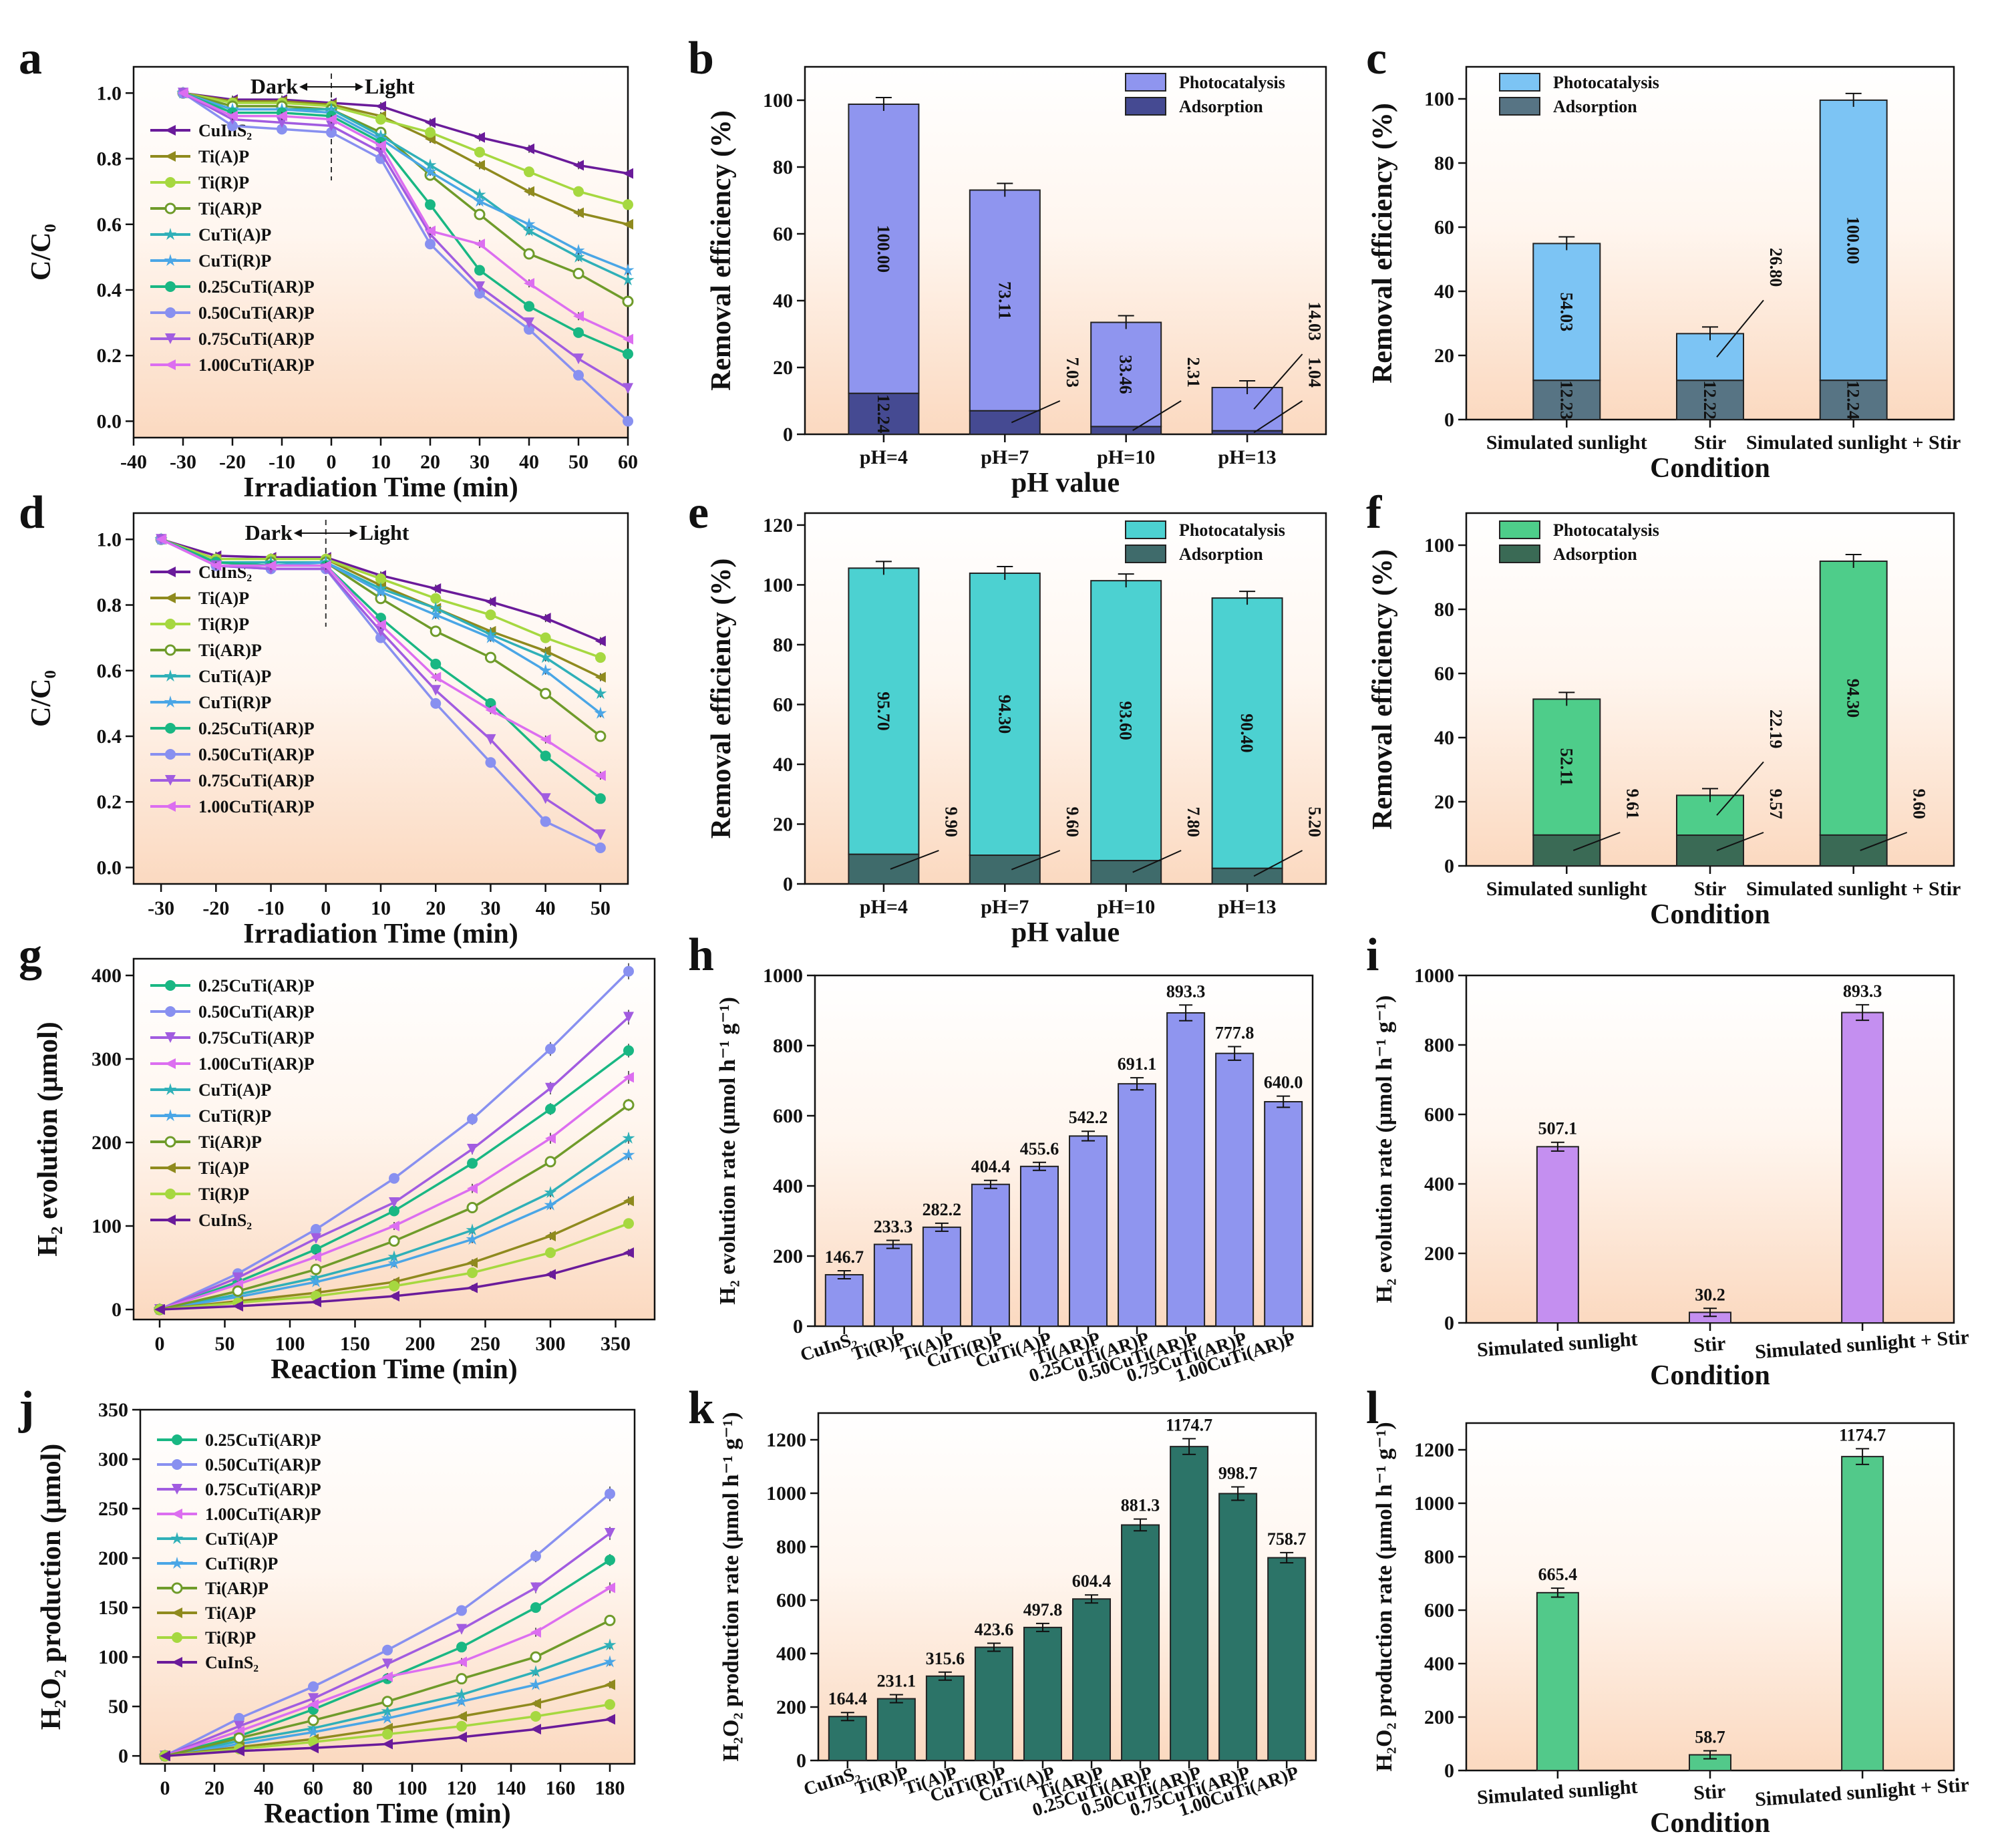 The image size is (2006, 1848). I want to click on x-tick-label: 160, so click(561, 1788).